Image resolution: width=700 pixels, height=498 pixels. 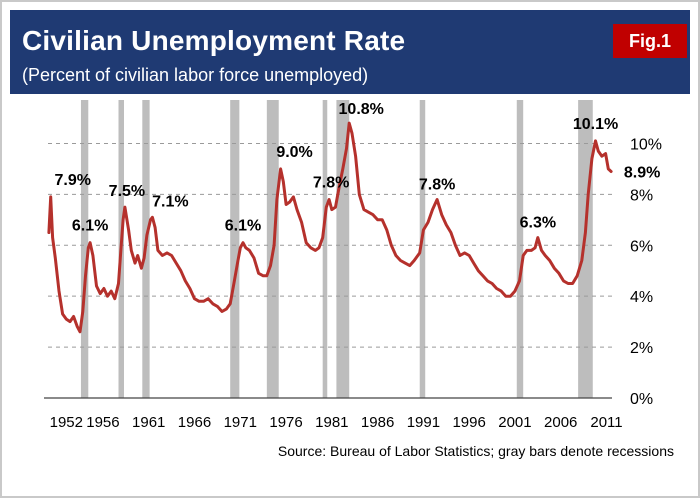 I want to click on y-tick-label: 10%, so click(x=646, y=144).